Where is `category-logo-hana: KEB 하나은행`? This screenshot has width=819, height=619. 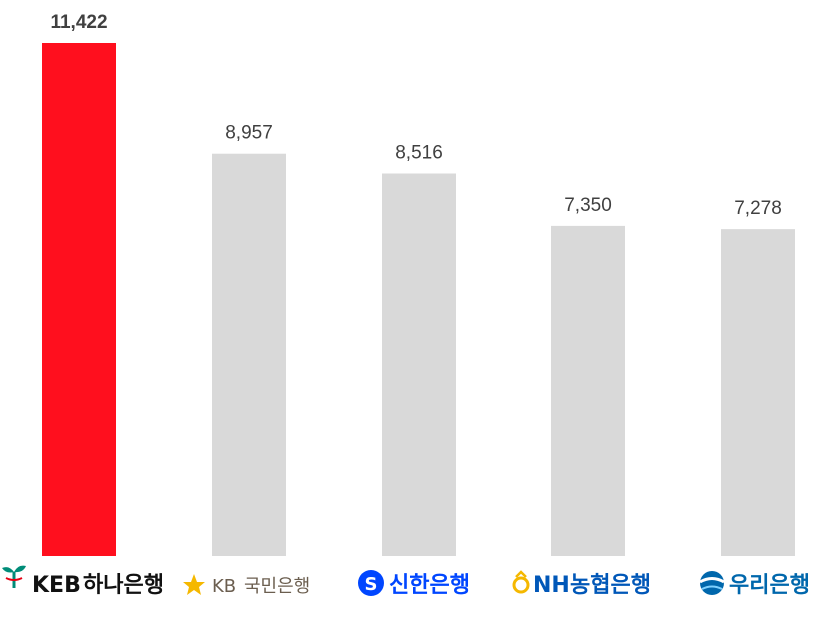
category-logo-hana: KEB 하나은행 is located at coordinates (83, 581).